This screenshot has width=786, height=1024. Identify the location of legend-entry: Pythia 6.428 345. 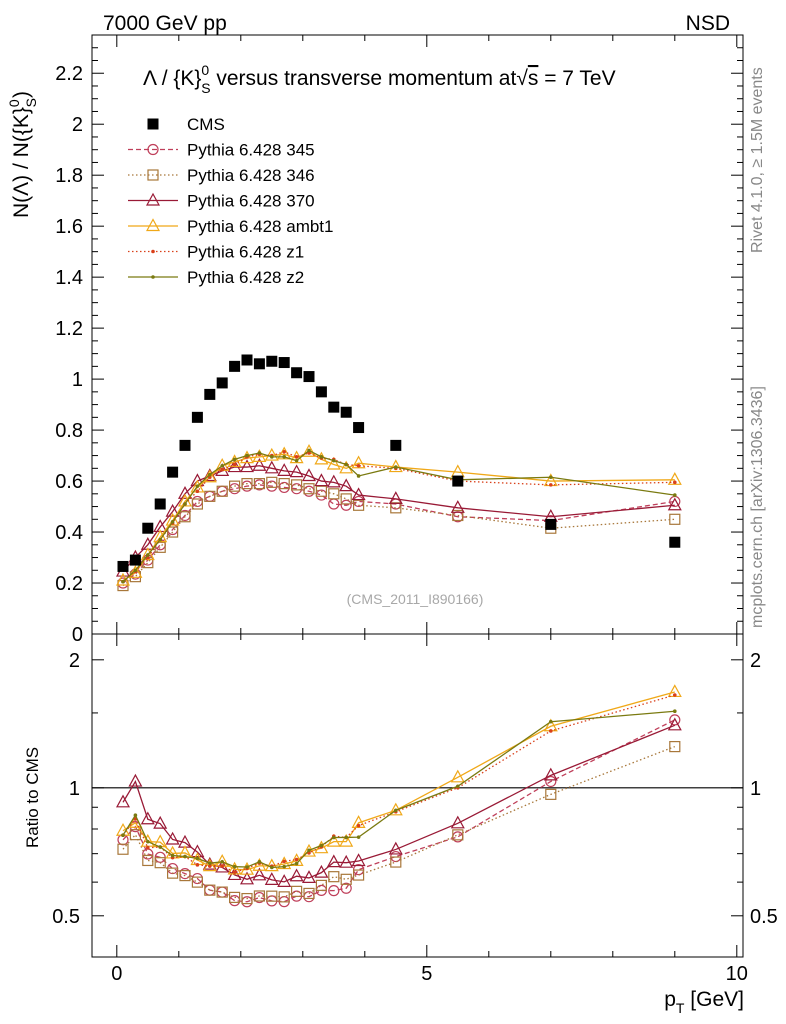
(221, 150).